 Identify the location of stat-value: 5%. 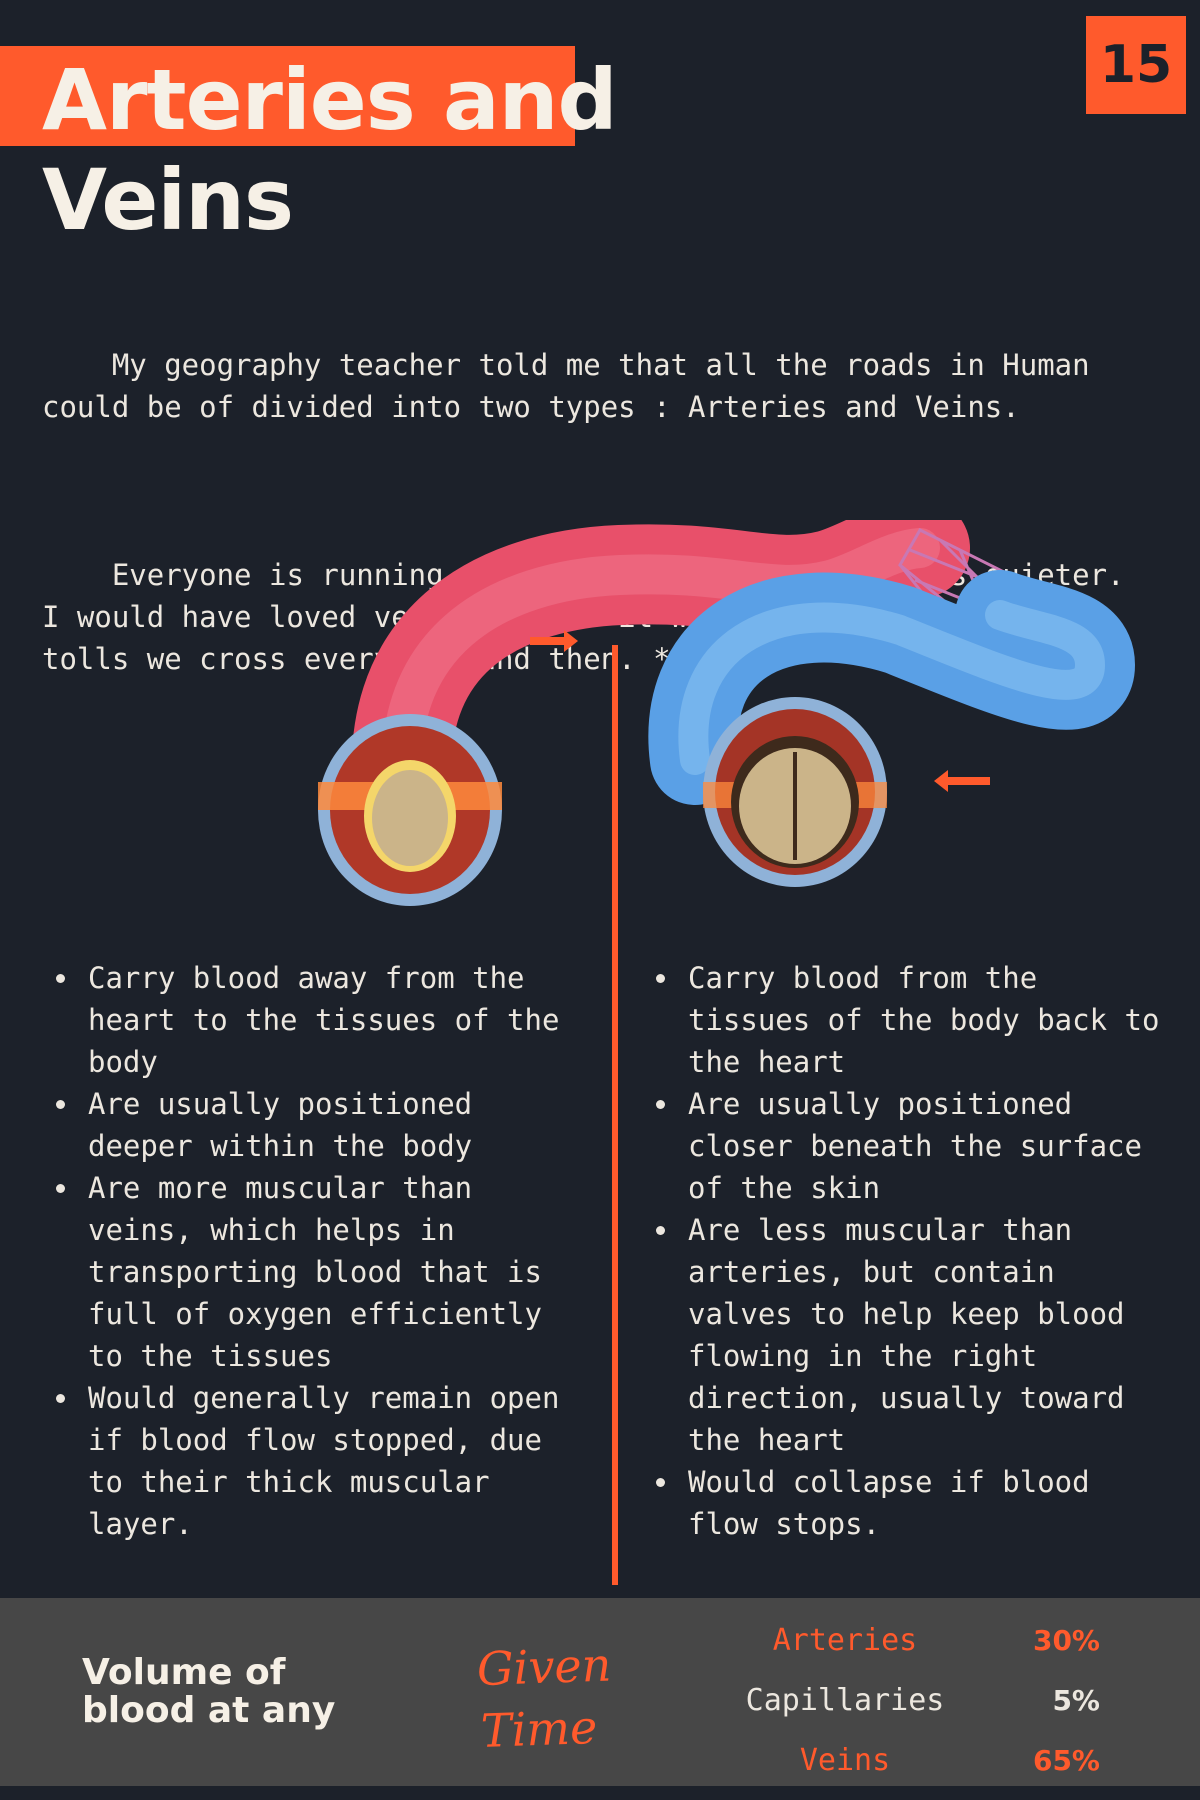
(1076, 1700).